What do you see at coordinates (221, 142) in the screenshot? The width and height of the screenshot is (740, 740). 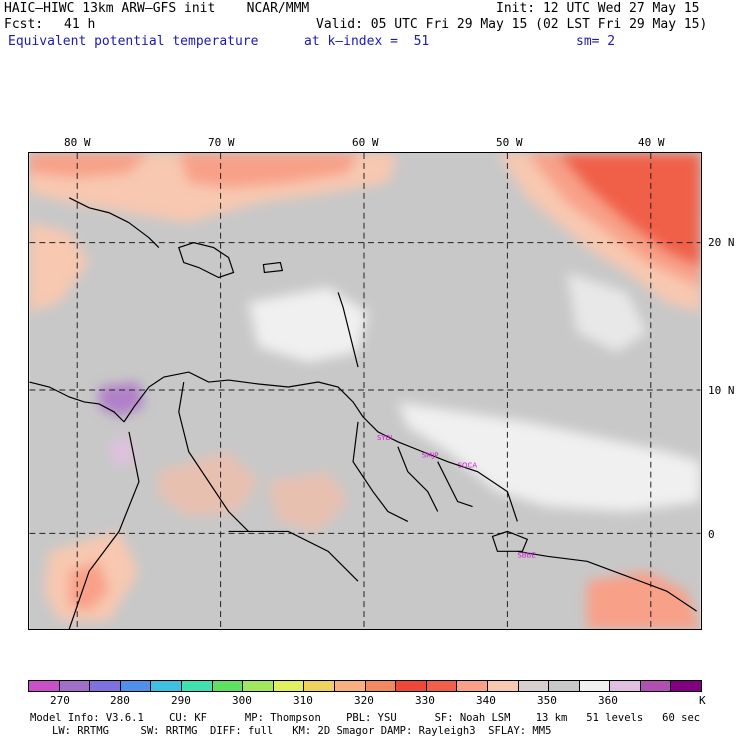 I see `lon-label-70w: 70 W` at bounding box center [221, 142].